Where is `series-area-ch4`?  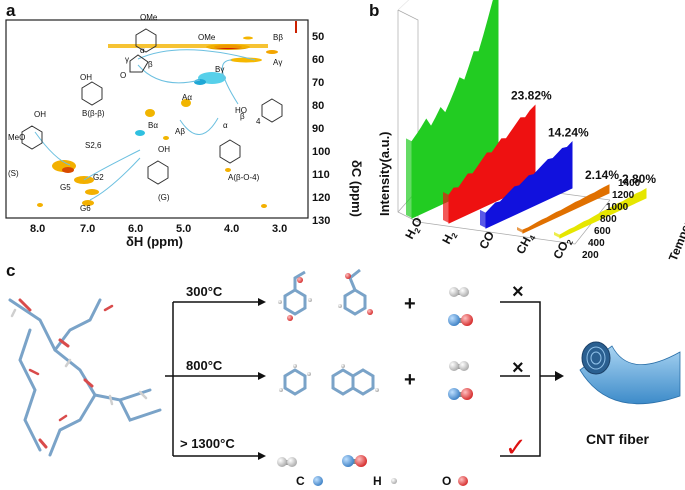
series-area-ch4 is located at coordinates (566, 209).